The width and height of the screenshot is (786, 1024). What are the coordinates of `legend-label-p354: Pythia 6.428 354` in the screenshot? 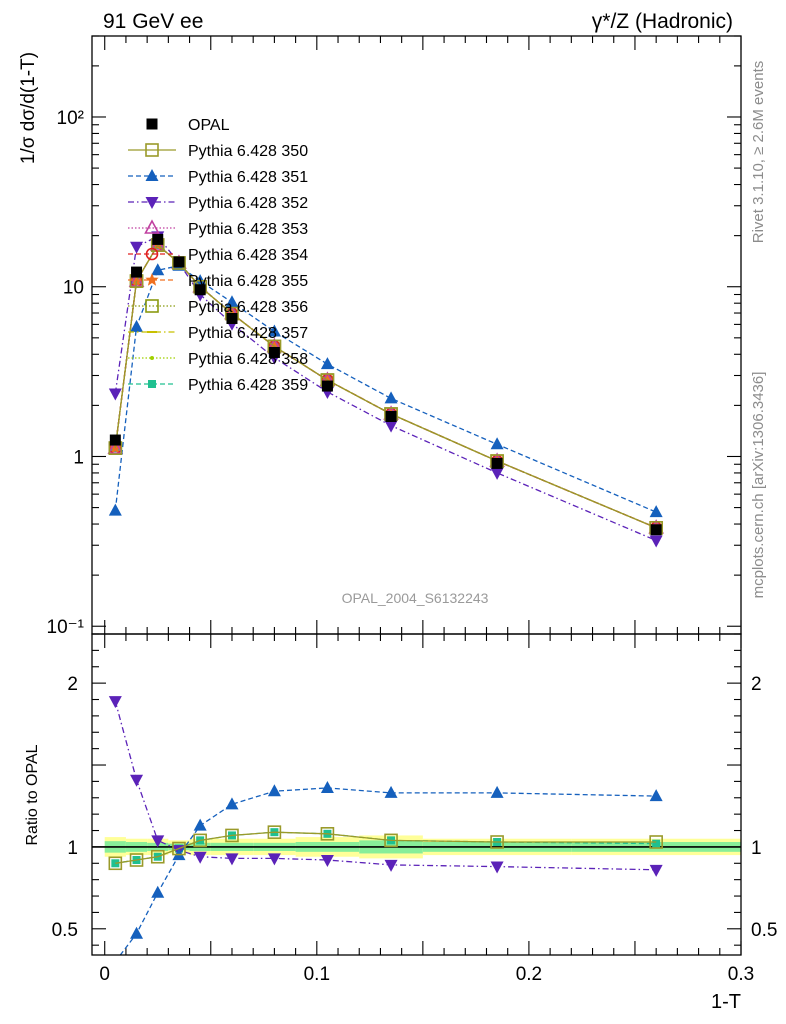 It's located at (248, 255).